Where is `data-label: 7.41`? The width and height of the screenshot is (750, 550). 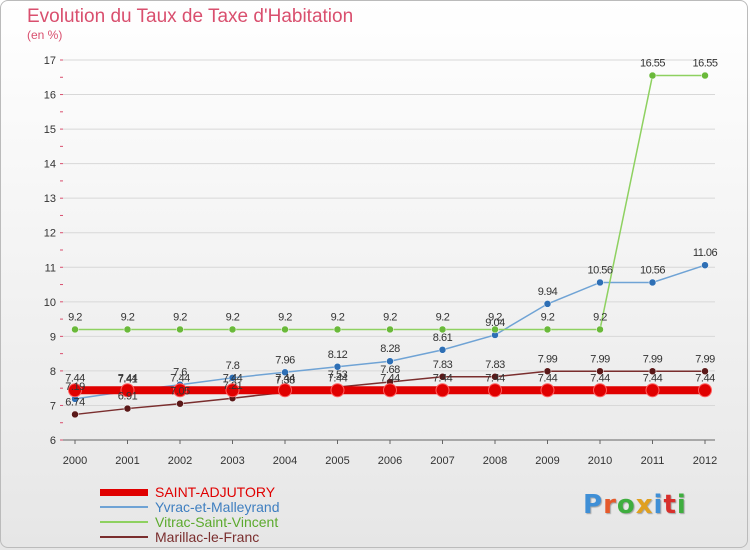 data-label: 7.41 is located at coordinates (128, 379).